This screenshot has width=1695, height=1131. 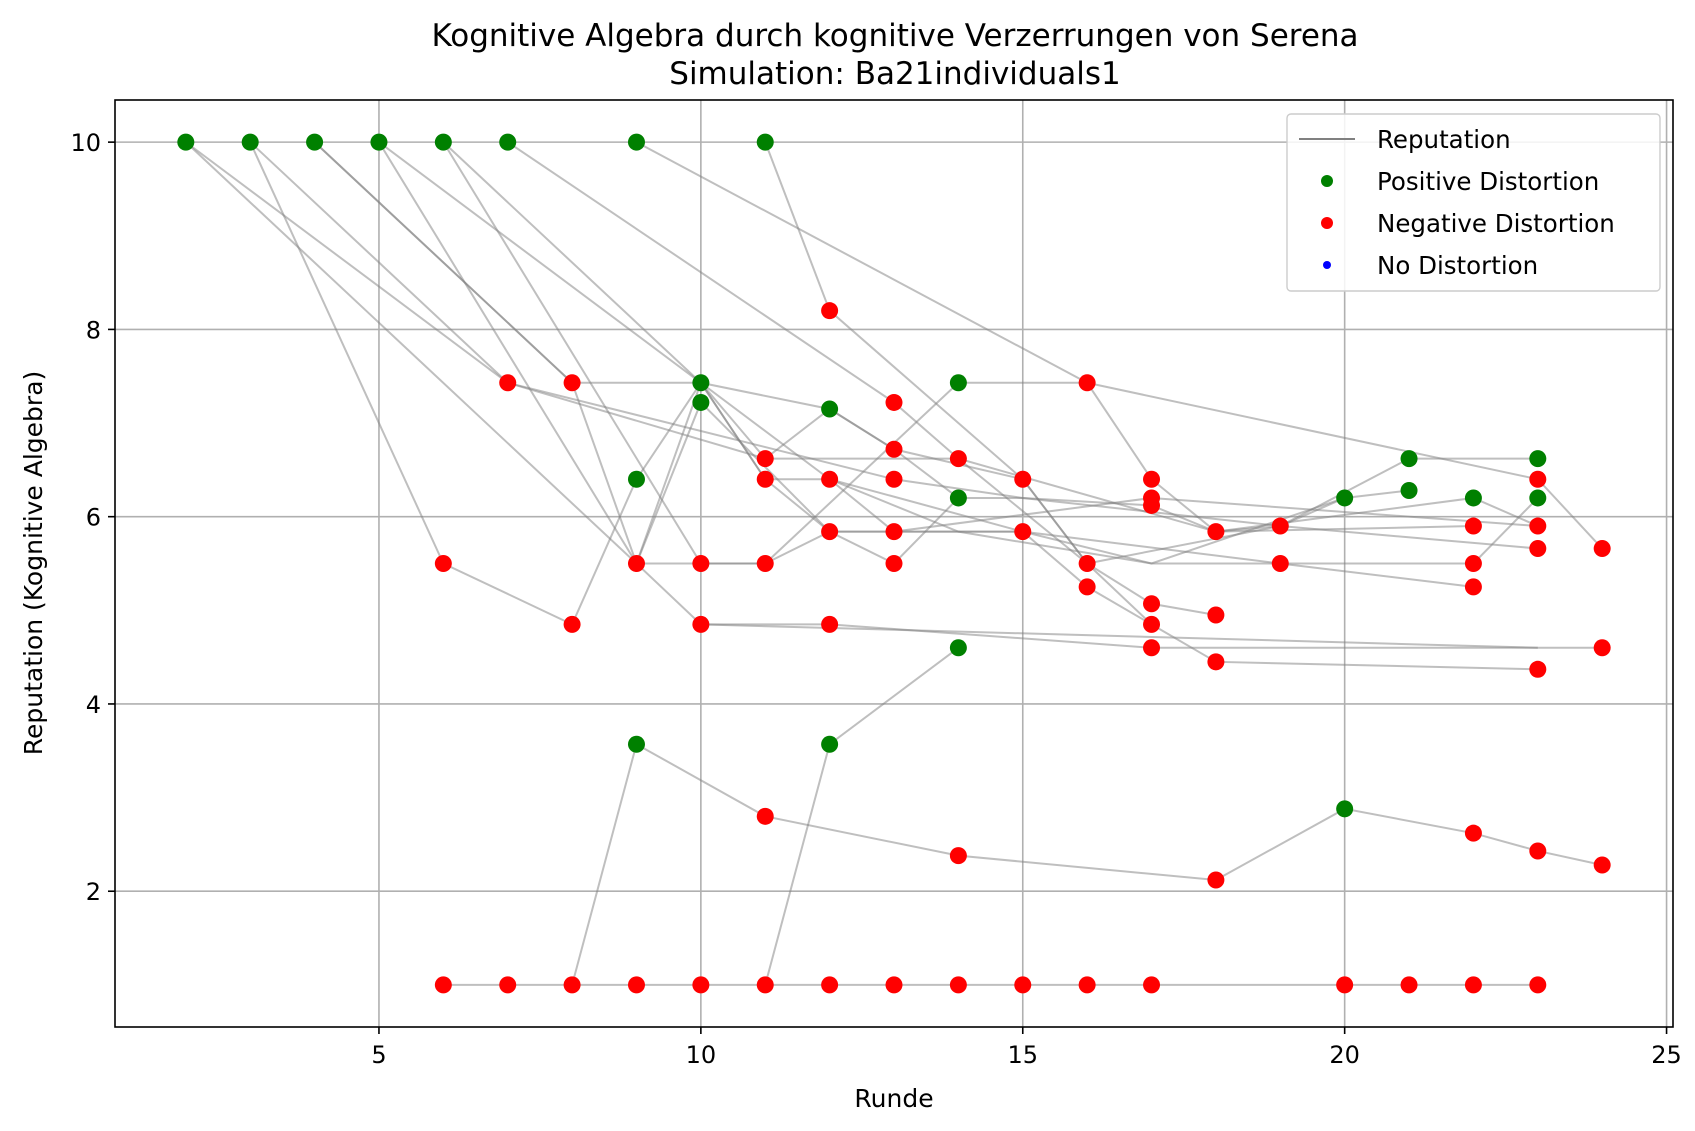 What do you see at coordinates (93, 892) in the screenshot?
I see `y-tick-label: 2` at bounding box center [93, 892].